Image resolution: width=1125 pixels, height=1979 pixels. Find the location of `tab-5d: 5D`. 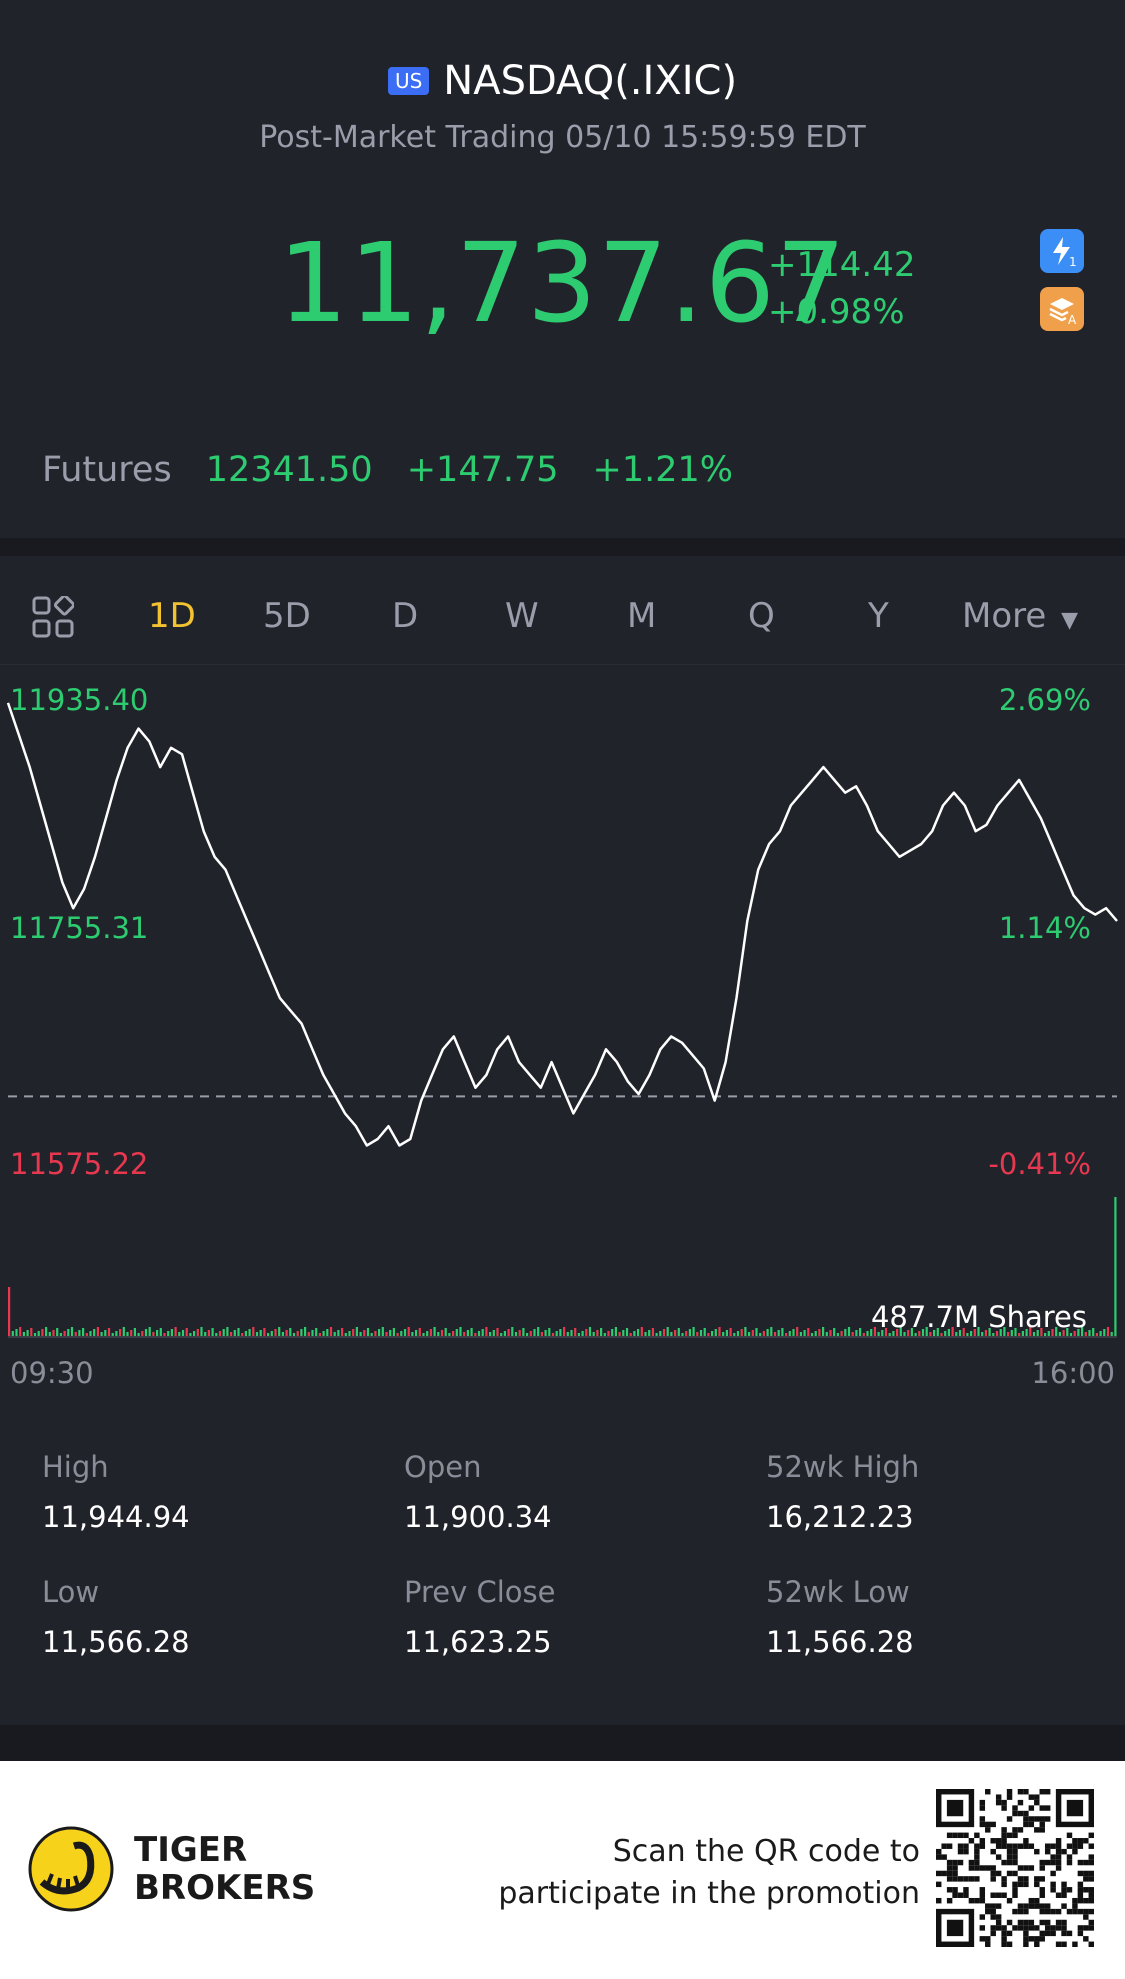

tab-5d: 5D is located at coordinates (287, 616).